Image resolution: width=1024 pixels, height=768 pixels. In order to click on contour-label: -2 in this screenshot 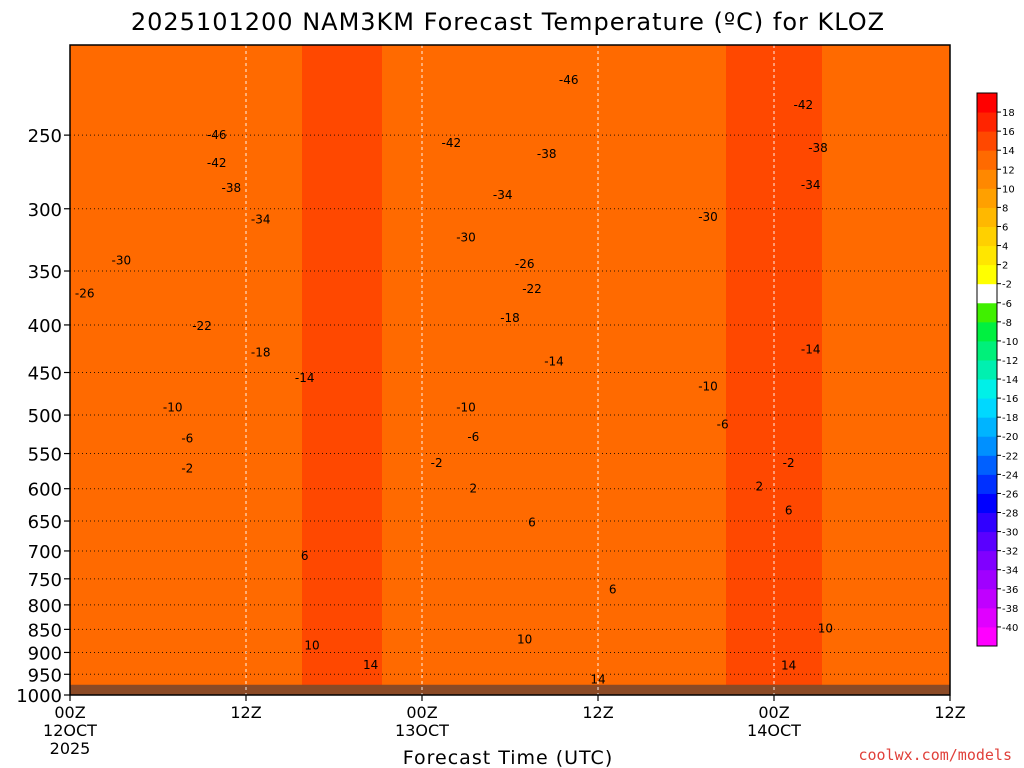, I will do `click(437, 463)`.